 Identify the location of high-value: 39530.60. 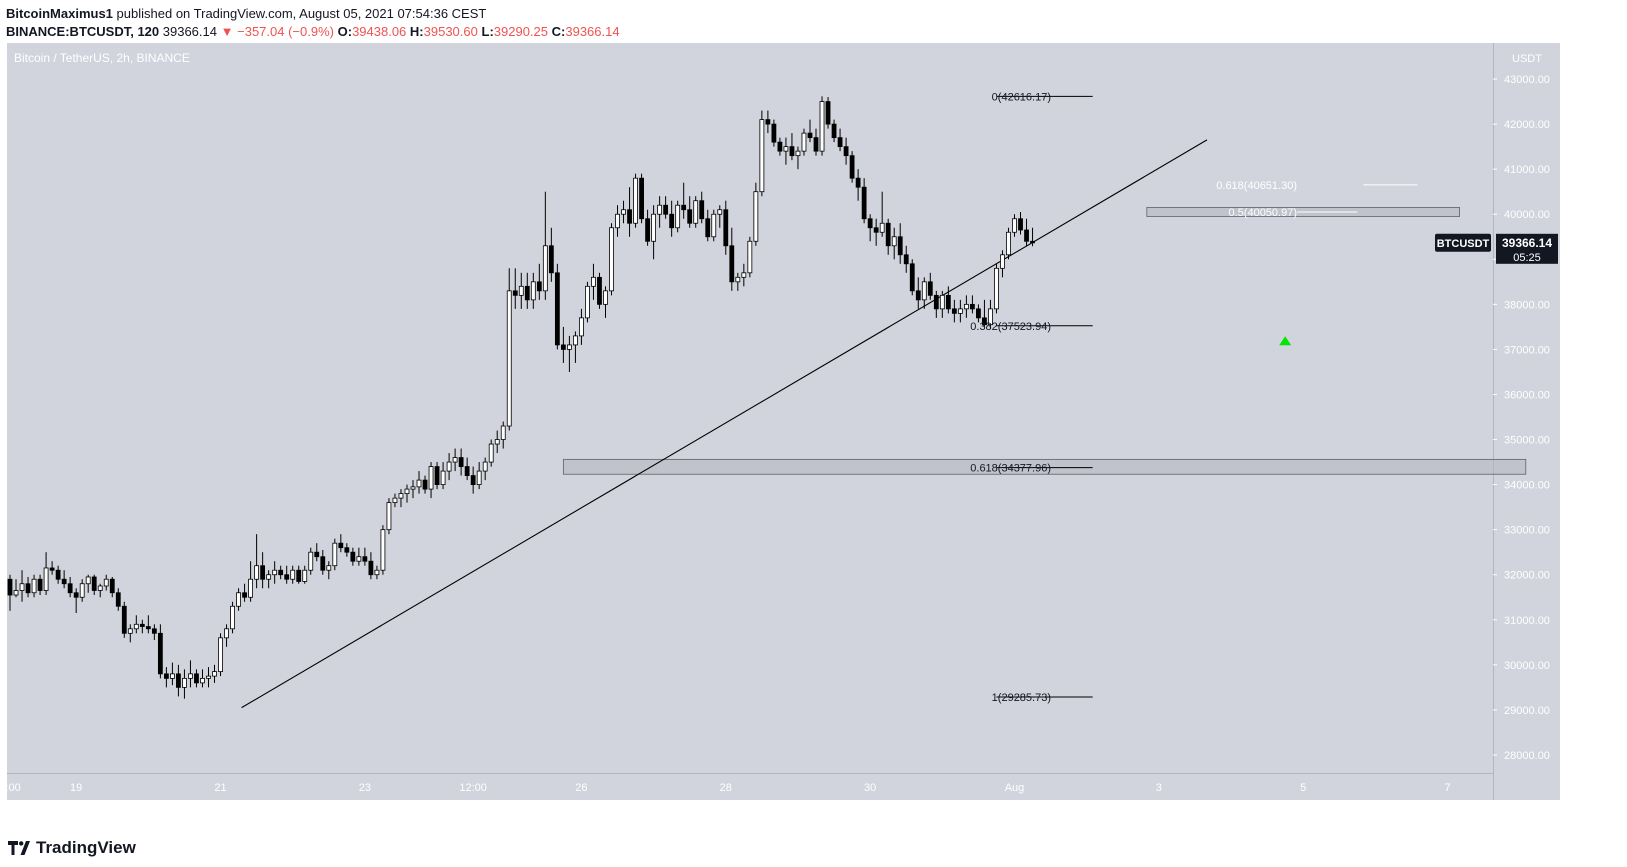
(450, 31).